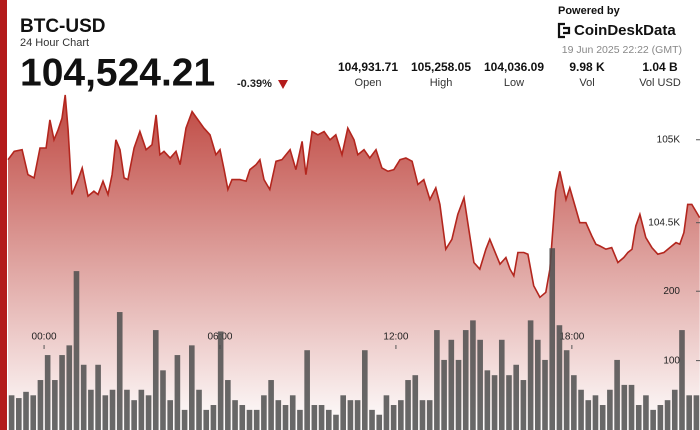 Image resolution: width=700 pixels, height=430 pixels. Describe the element at coordinates (587, 67) in the screenshot. I see `stat-value: 9.98 K` at that location.